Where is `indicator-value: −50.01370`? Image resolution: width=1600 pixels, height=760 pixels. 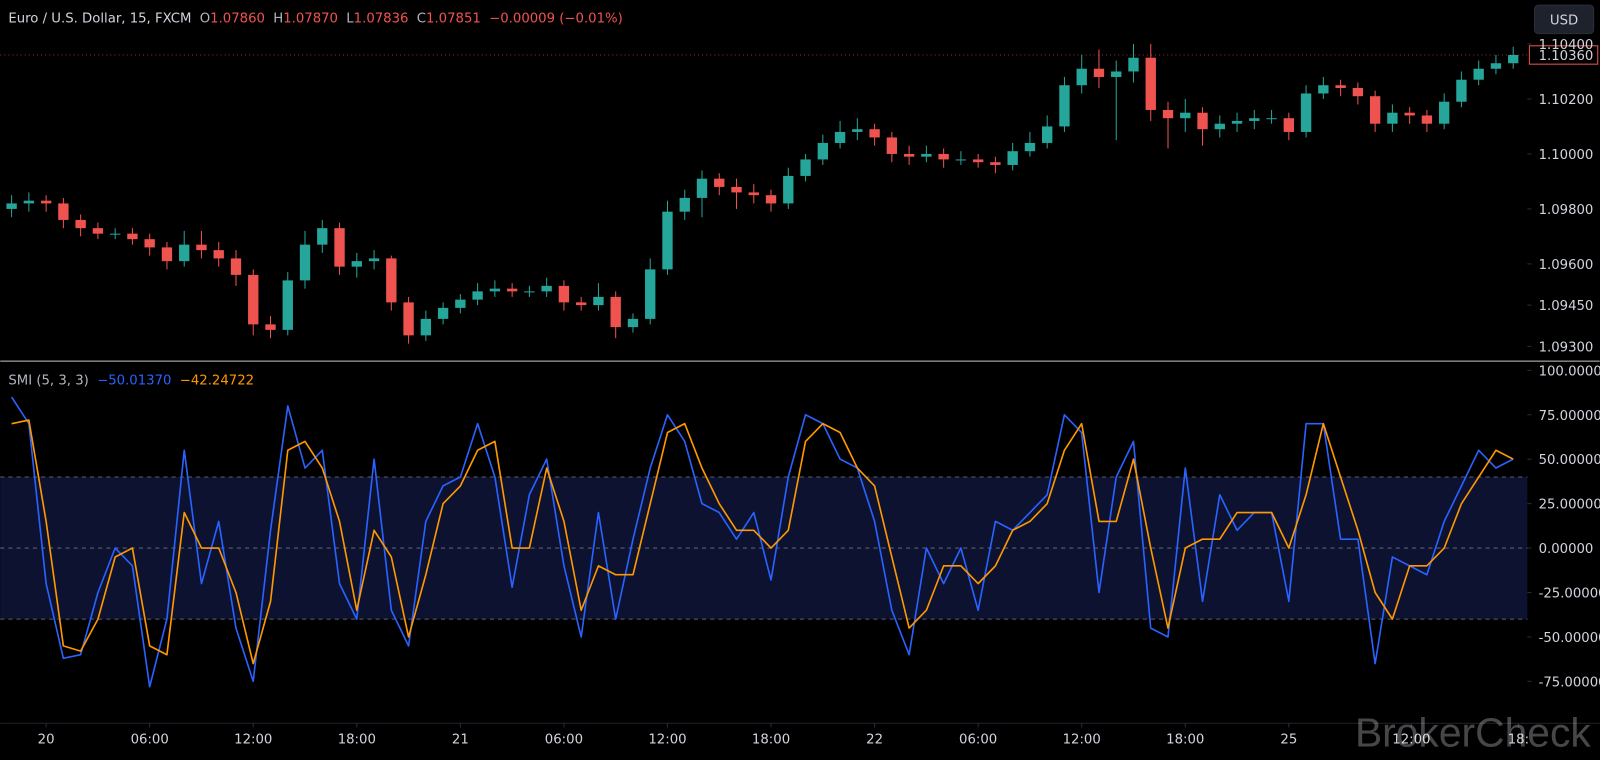 indicator-value: −50.01370 is located at coordinates (134, 381).